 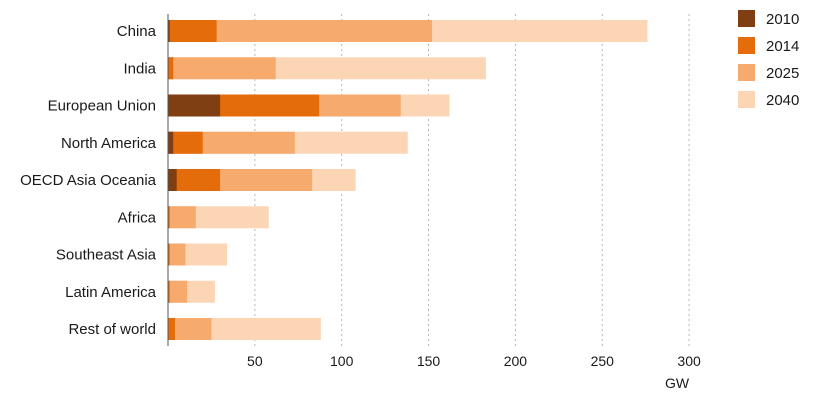 What do you see at coordinates (102, 106) in the screenshot?
I see `category-label: European Union` at bounding box center [102, 106].